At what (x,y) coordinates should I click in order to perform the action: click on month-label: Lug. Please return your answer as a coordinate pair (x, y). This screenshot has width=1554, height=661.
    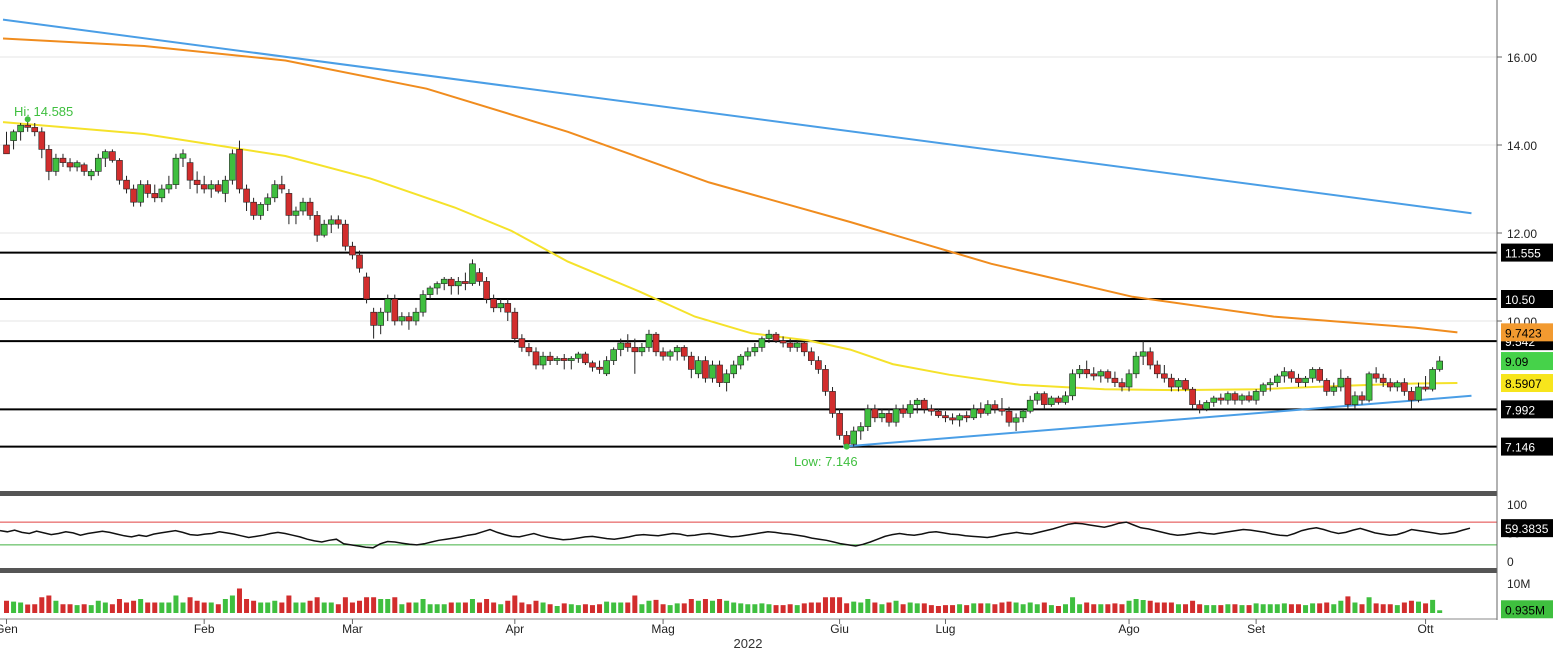
    Looking at the image, I should click on (945, 629).